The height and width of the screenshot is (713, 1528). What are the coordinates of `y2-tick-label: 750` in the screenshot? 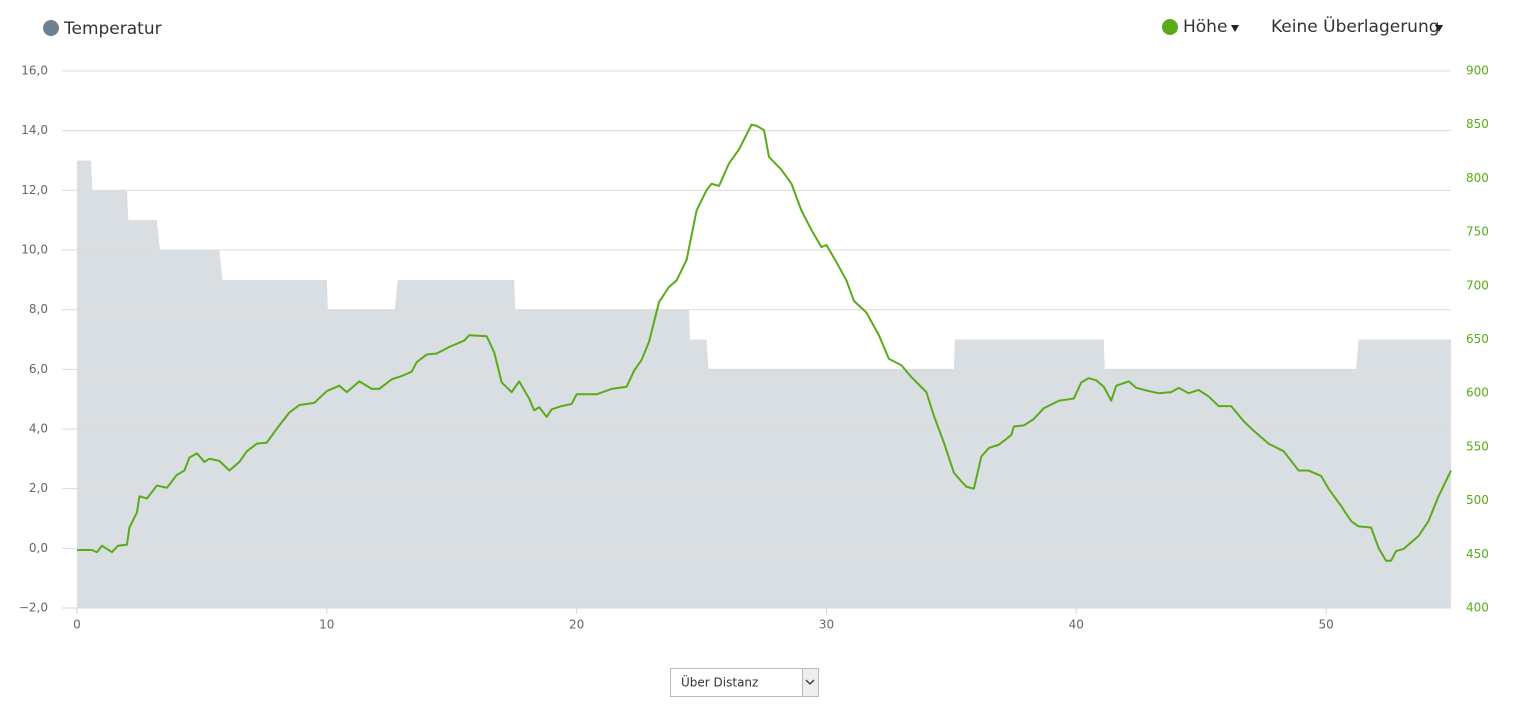 It's located at (1477, 232).